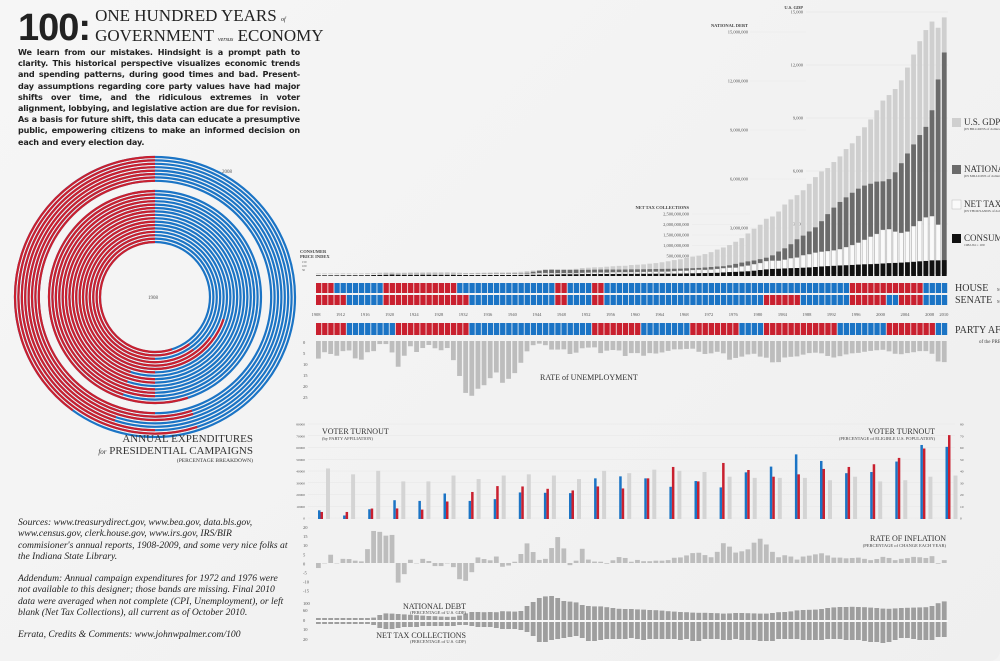  Describe the element at coordinates (905, 545) in the screenshot. I see `inflation-sub: (PERCENTAGE of CHANGE EACH YEAR)` at that location.